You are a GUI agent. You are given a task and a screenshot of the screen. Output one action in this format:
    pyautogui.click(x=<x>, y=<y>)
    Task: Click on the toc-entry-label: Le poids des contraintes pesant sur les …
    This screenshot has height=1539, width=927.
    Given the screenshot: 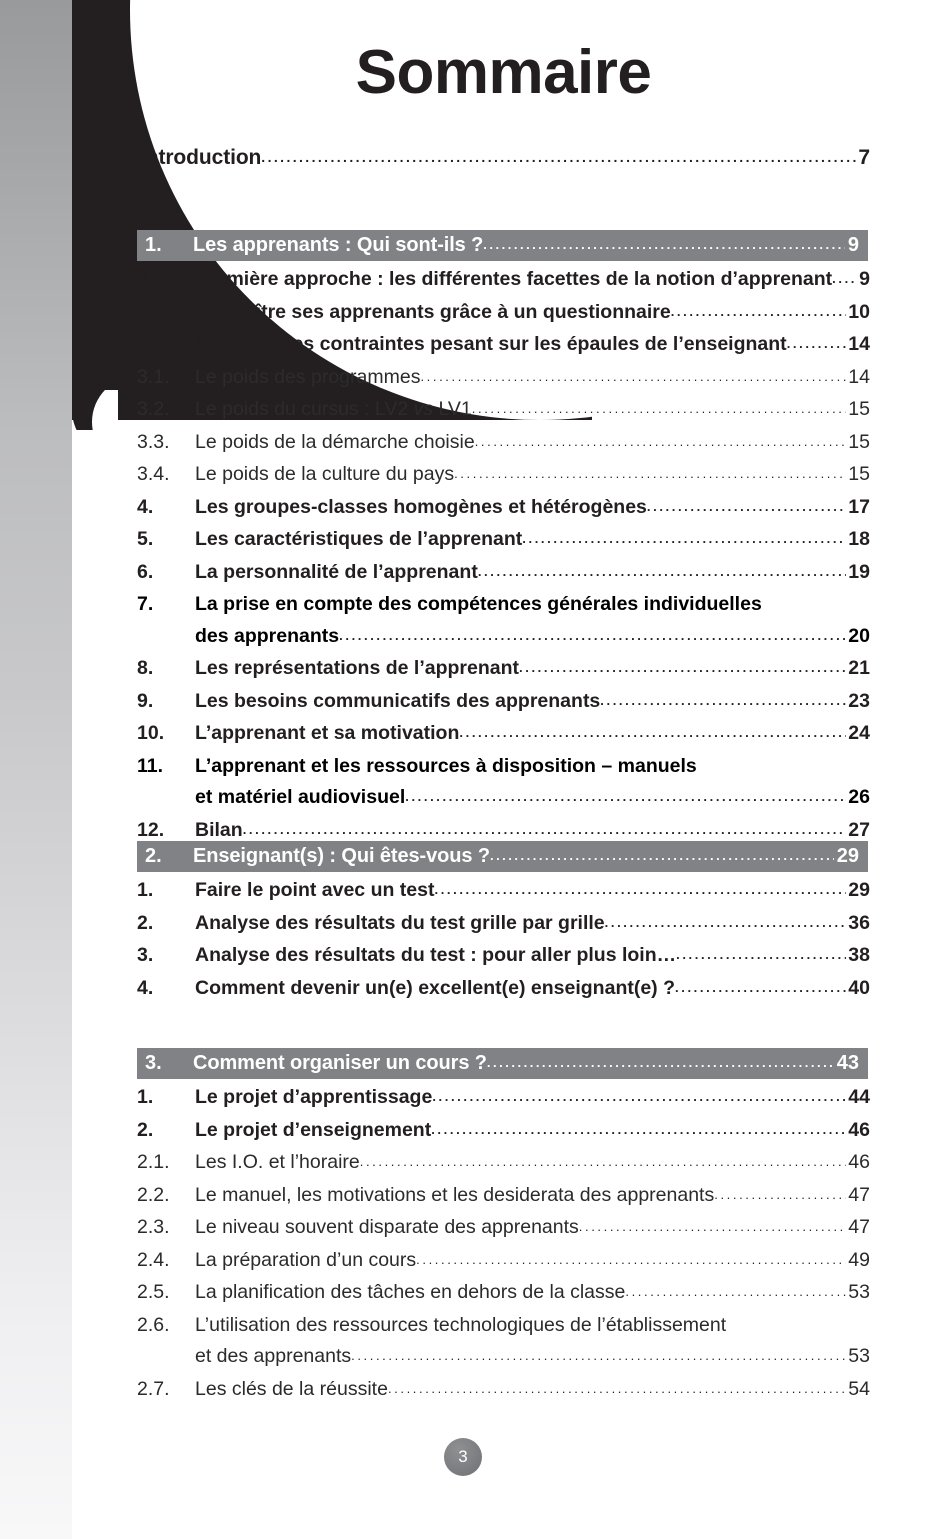 What is the action you would take?
    pyautogui.click(x=491, y=344)
    